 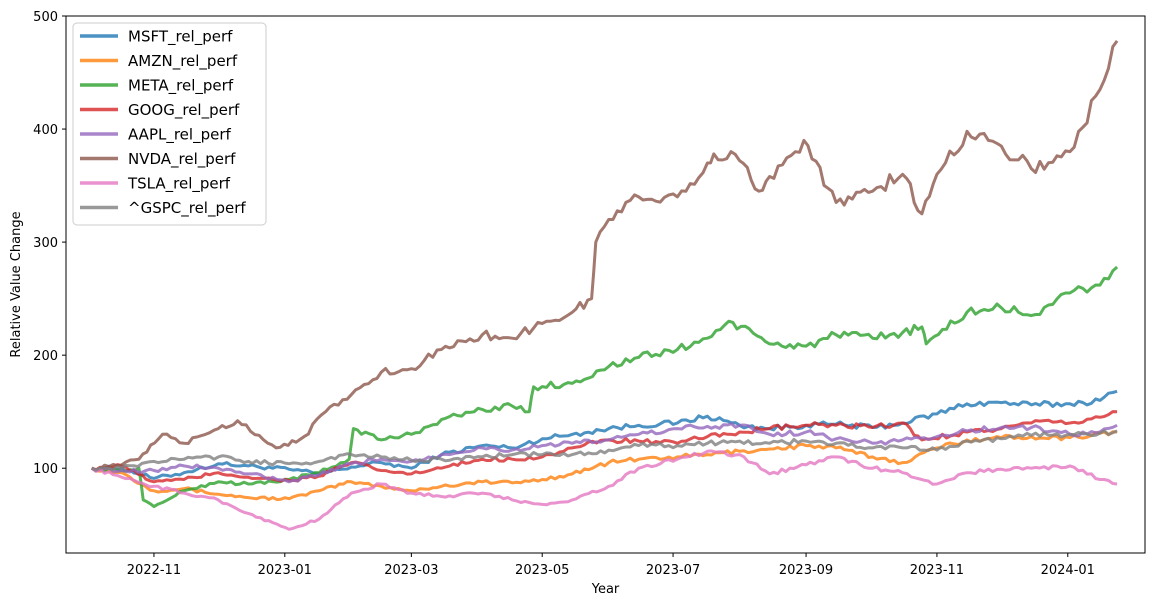 I want to click on x-tick-label: 2022-11, so click(x=154, y=570).